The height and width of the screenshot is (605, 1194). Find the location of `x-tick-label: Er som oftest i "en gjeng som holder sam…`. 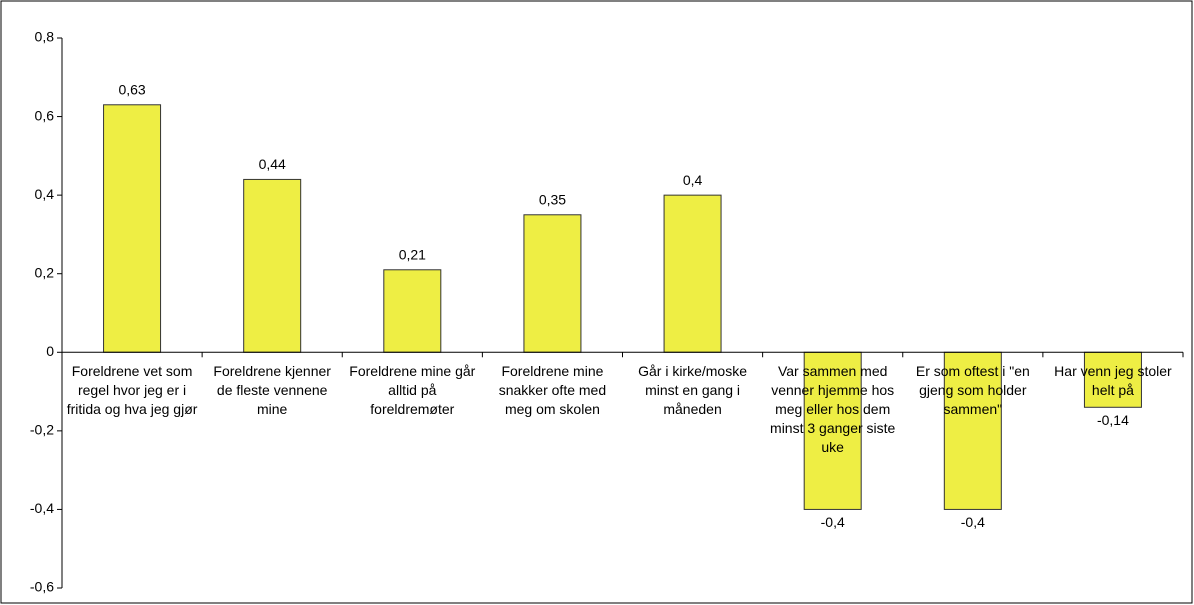

x-tick-label: Er som oftest i "en gjeng som holder sam… is located at coordinates (972, 390).